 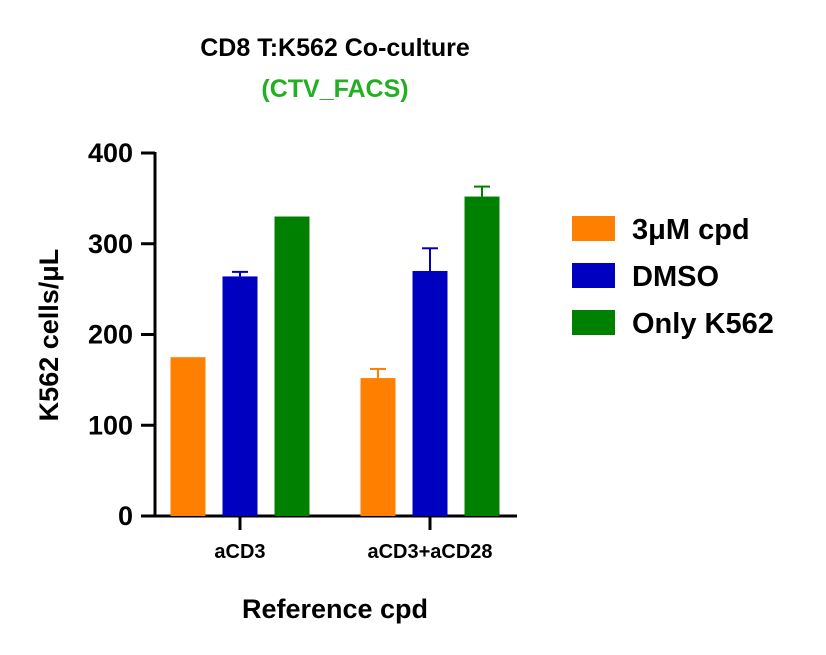 I want to click on x-axis-label: Reference cpd, so click(x=335, y=609).